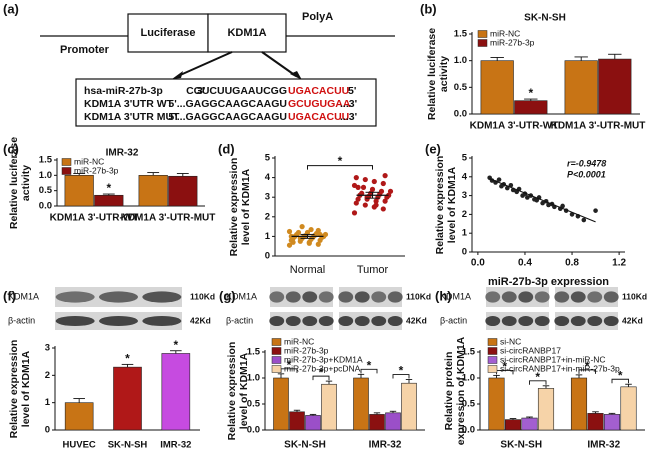 This screenshot has width=650, height=461. Describe the element at coordinates (94, 218) in the screenshot. I see `x-tick-label: KDM1A 3'-UTR-WT` at that location.